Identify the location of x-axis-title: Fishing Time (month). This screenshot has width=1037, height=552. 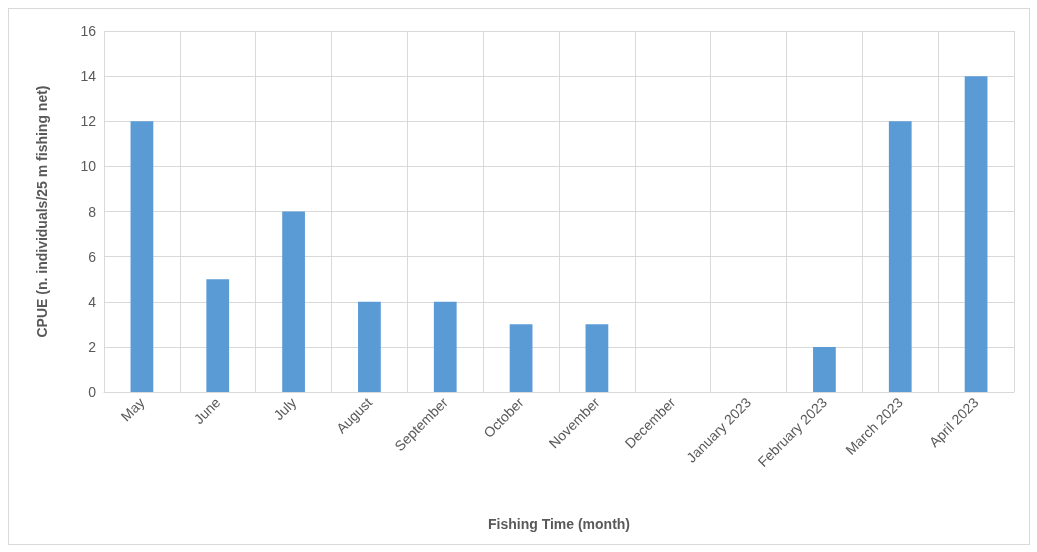
(559, 524).